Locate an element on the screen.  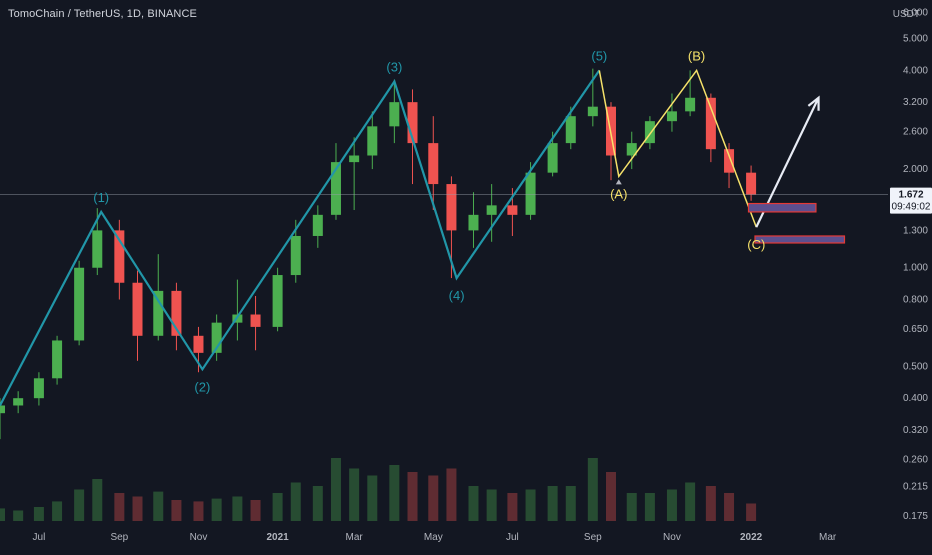
wave-label-a: (A) is located at coordinates (618, 193).